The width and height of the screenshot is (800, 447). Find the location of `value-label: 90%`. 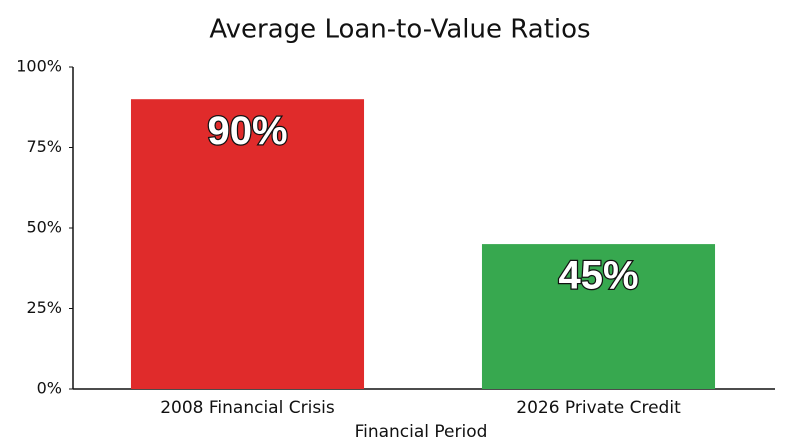

value-label: 90% is located at coordinates (247, 131).